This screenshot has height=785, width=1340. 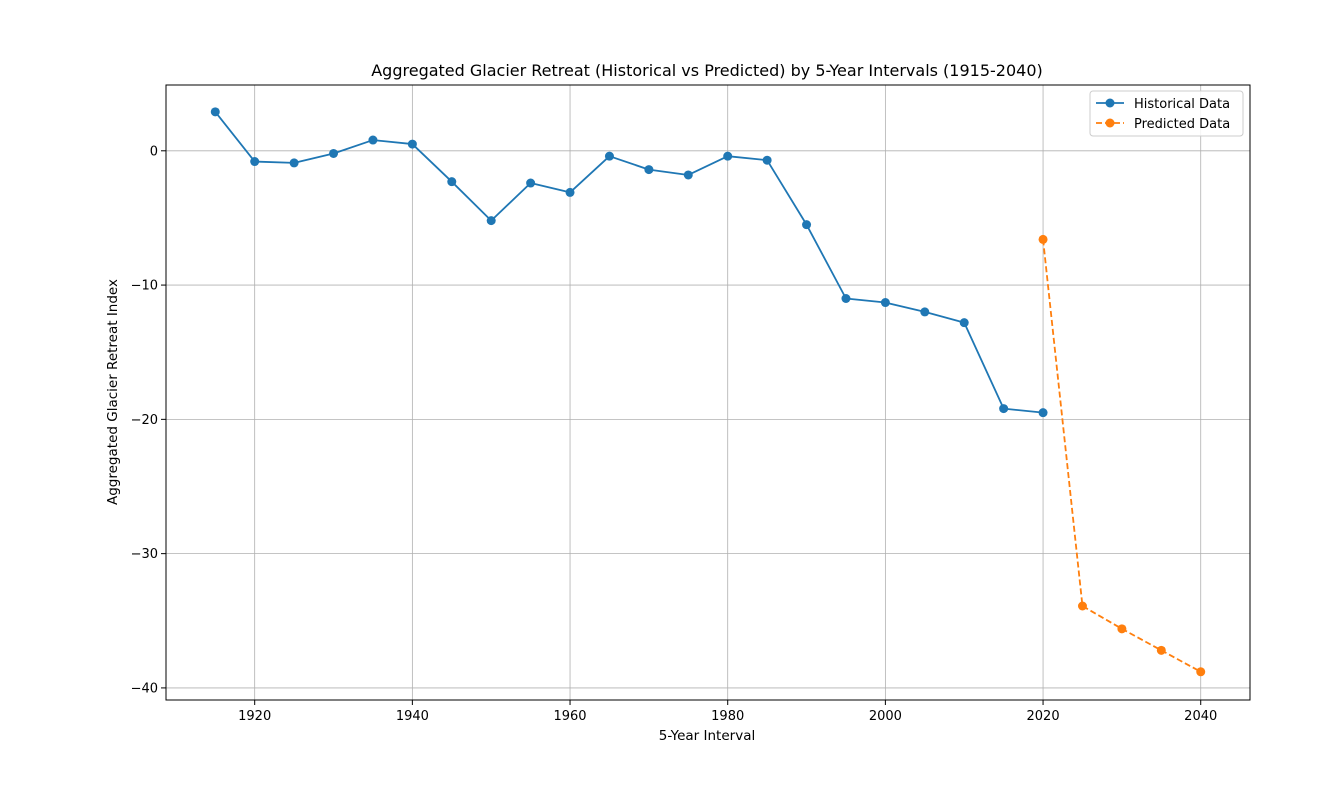 I want to click on legend-box, so click(x=1166, y=113).